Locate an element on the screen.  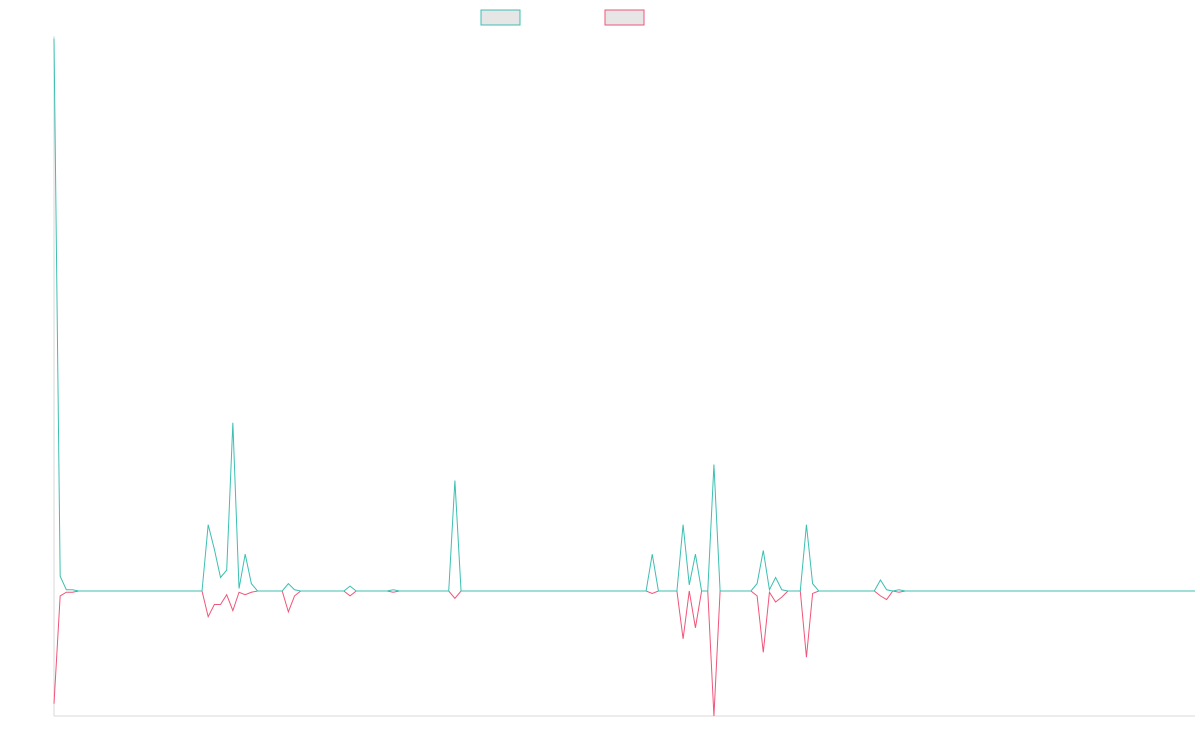
legend is located at coordinates (562, 17).